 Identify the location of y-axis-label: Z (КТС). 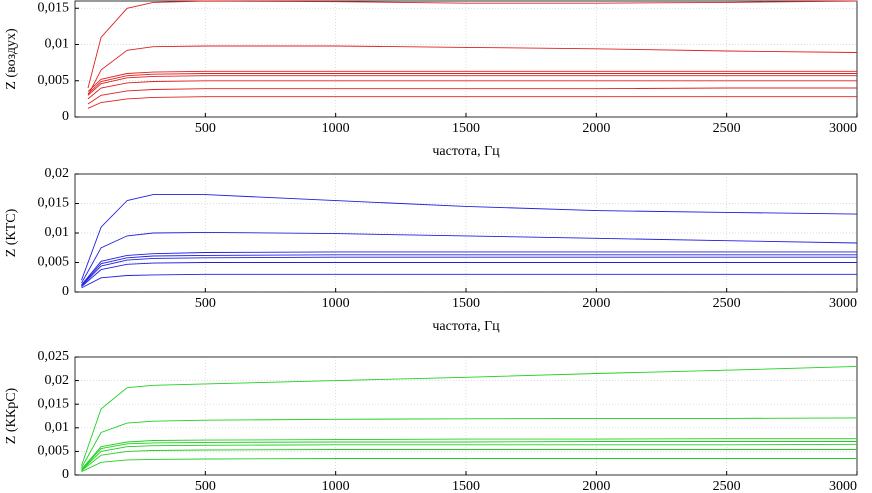
(11, 232).